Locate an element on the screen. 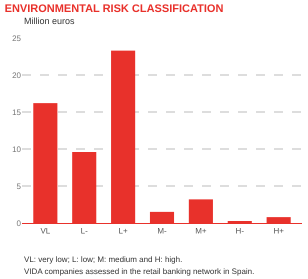 The width and height of the screenshot is (308, 279). x-tick-label: L- is located at coordinates (84, 231).